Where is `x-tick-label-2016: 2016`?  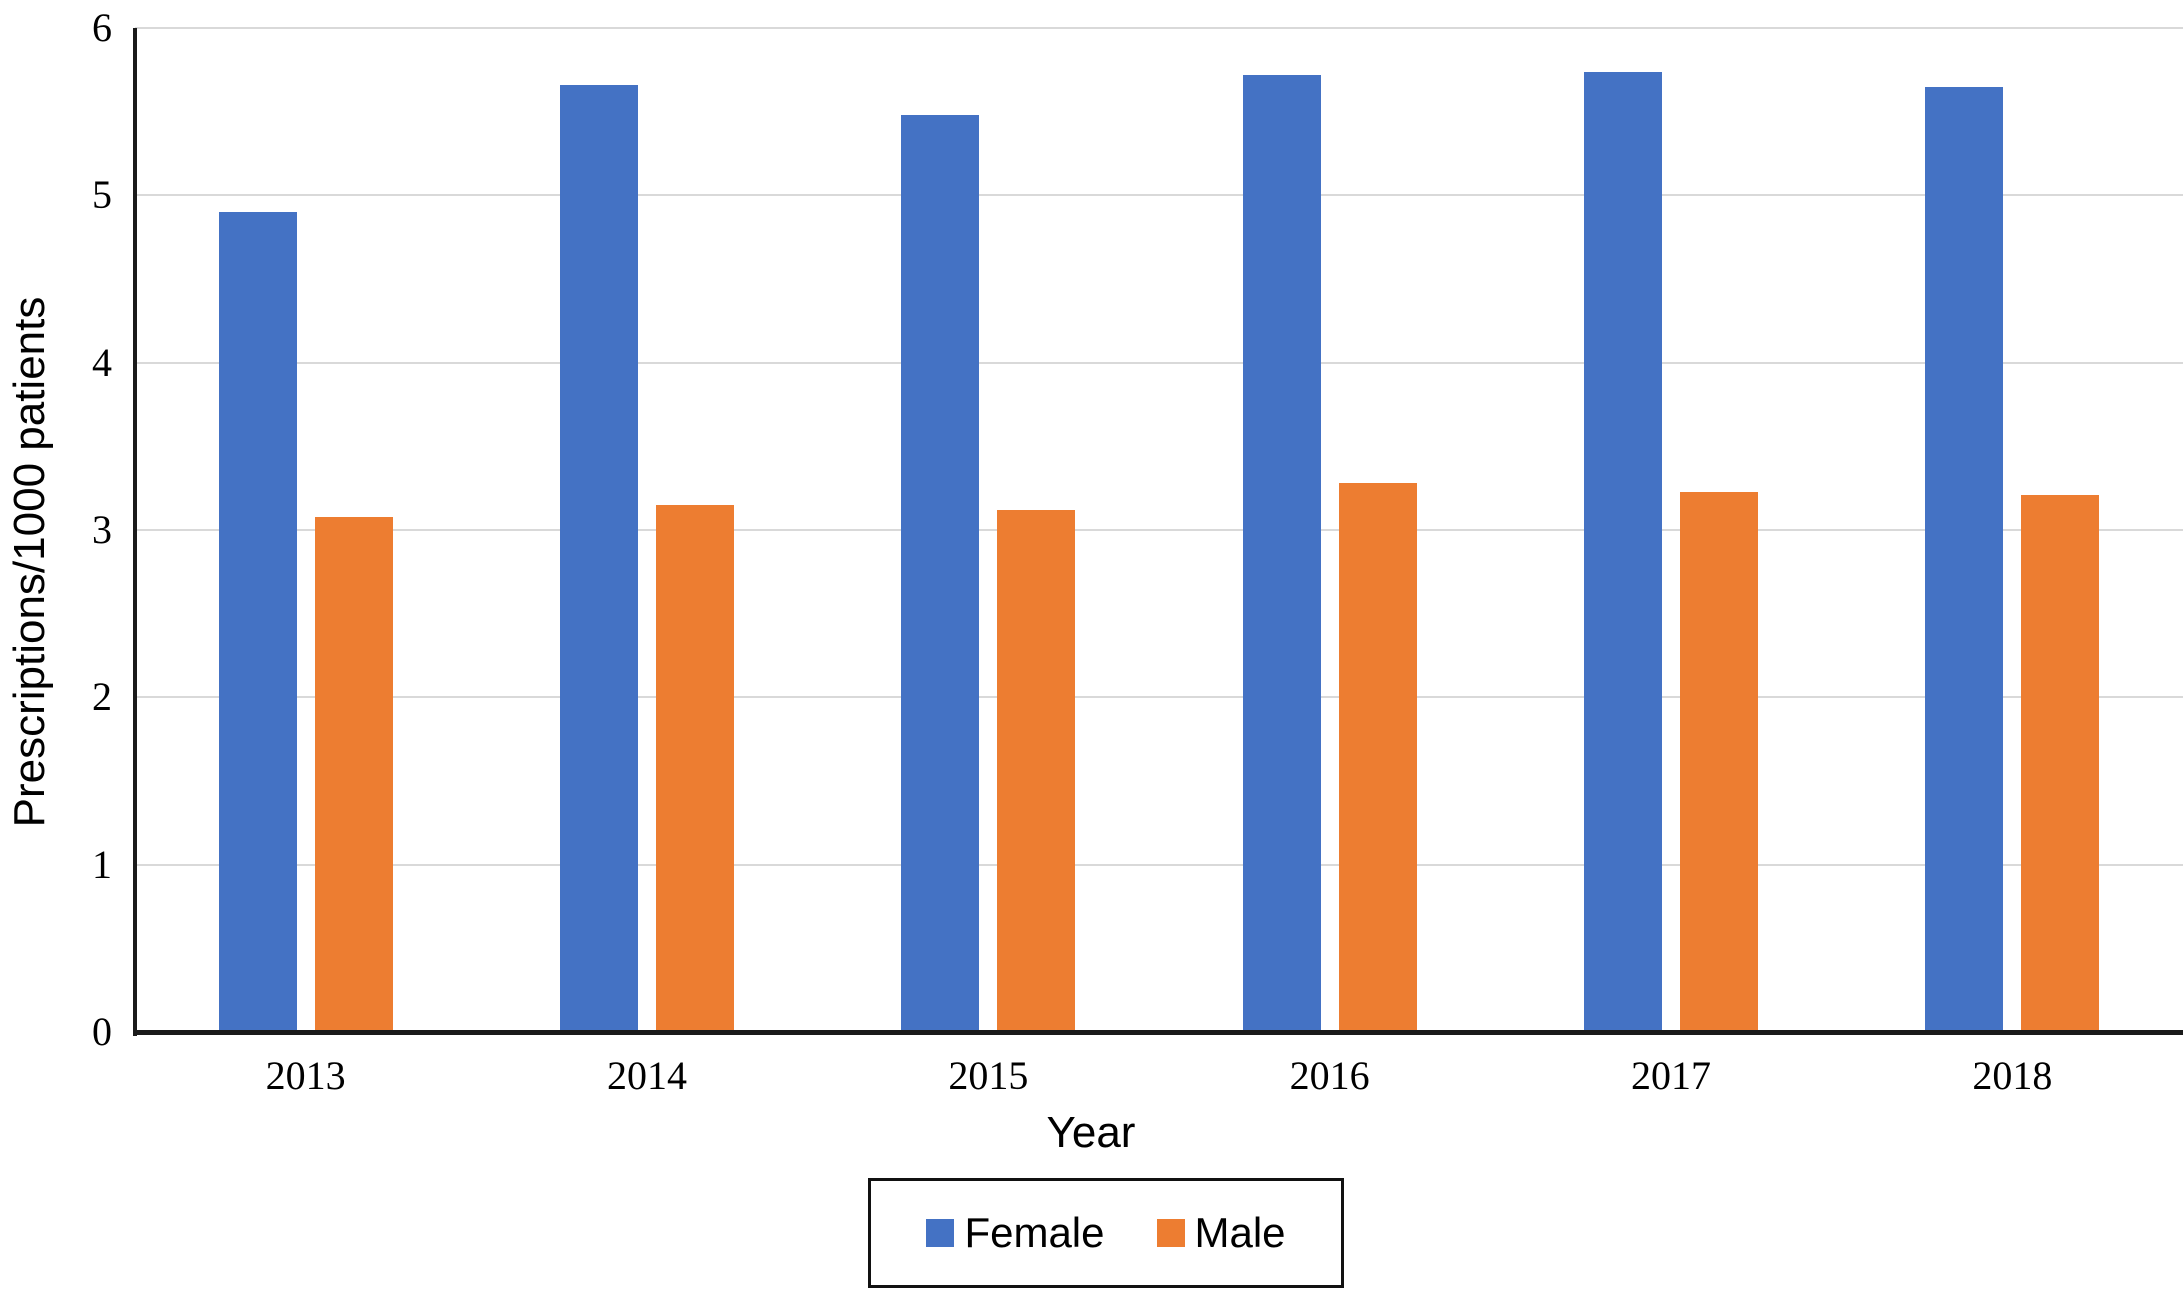 x-tick-label-2016: 2016 is located at coordinates (1329, 1075).